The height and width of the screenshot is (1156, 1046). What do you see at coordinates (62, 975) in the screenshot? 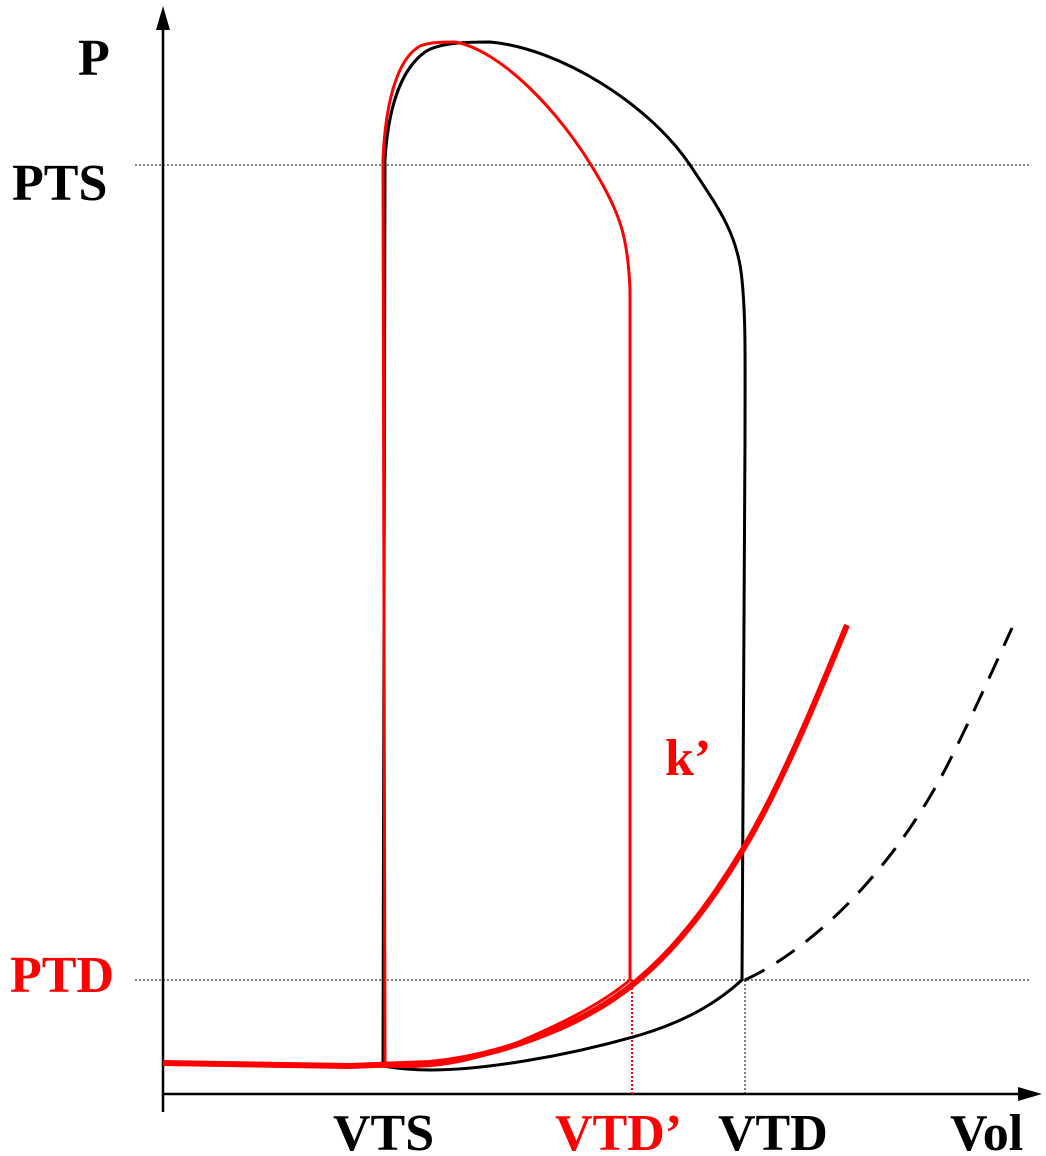
I see `ptd-label: PTD` at bounding box center [62, 975].